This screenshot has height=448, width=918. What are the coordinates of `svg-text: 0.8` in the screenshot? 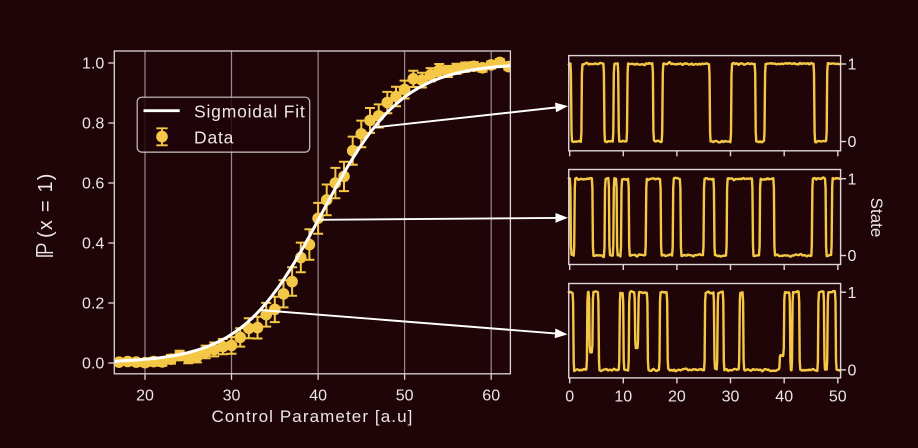 It's located at (93, 124).